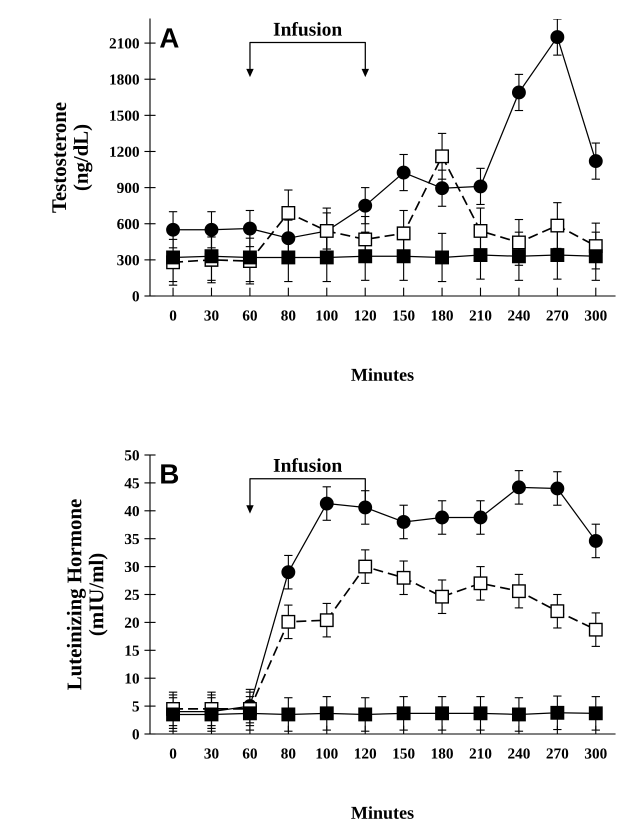 The width and height of the screenshot is (621, 836). Describe the element at coordinates (124, 79) in the screenshot. I see `y-tick-label: 1800` at that location.